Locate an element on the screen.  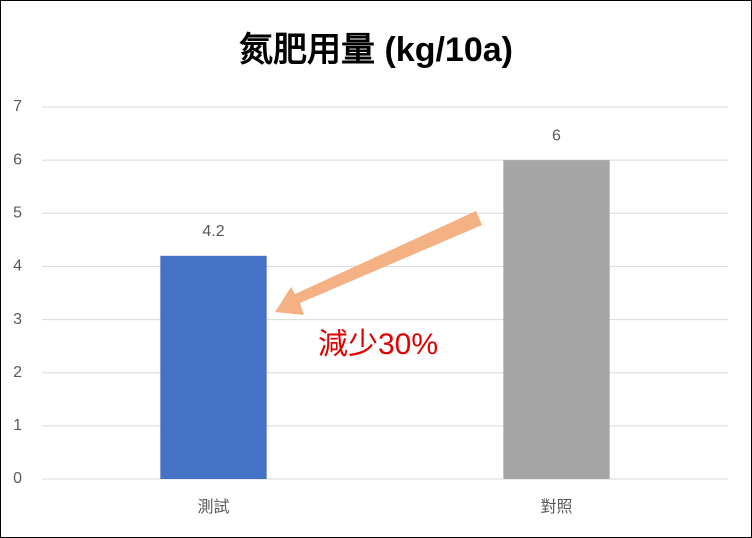
y-tick-label: 1 is located at coordinates (17, 425).